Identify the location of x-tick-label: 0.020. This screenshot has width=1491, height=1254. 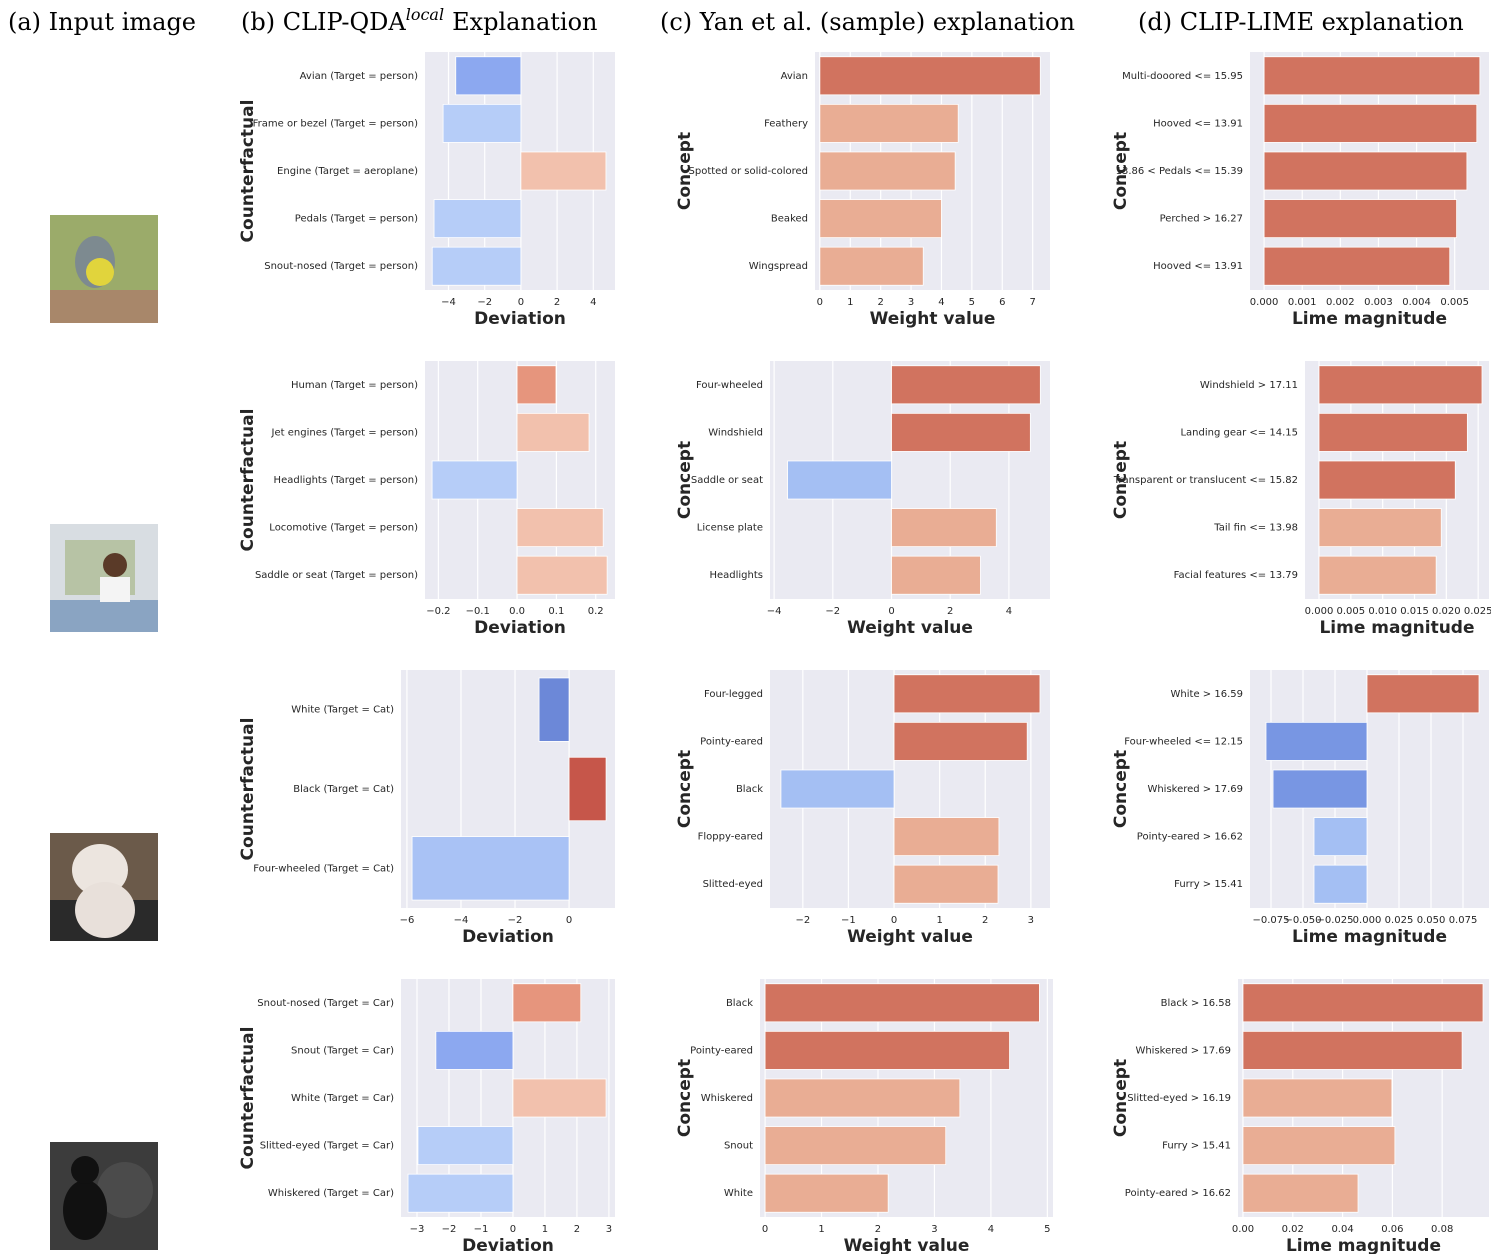
(1446, 611).